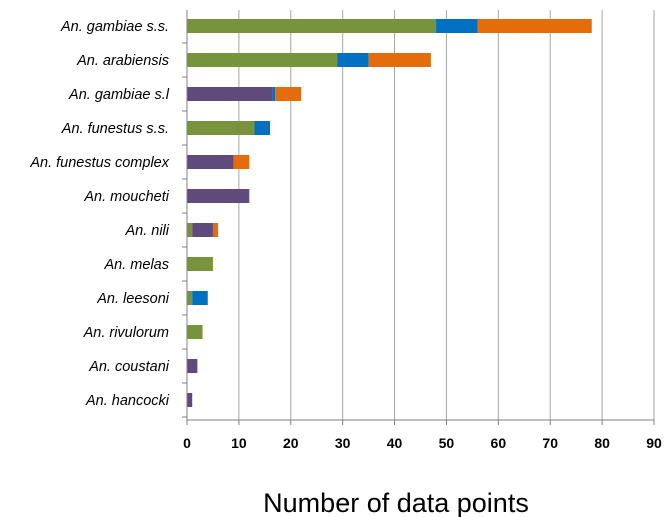 The width and height of the screenshot is (664, 517). Describe the element at coordinates (654, 443) in the screenshot. I see `x-tick-label: 90` at that location.